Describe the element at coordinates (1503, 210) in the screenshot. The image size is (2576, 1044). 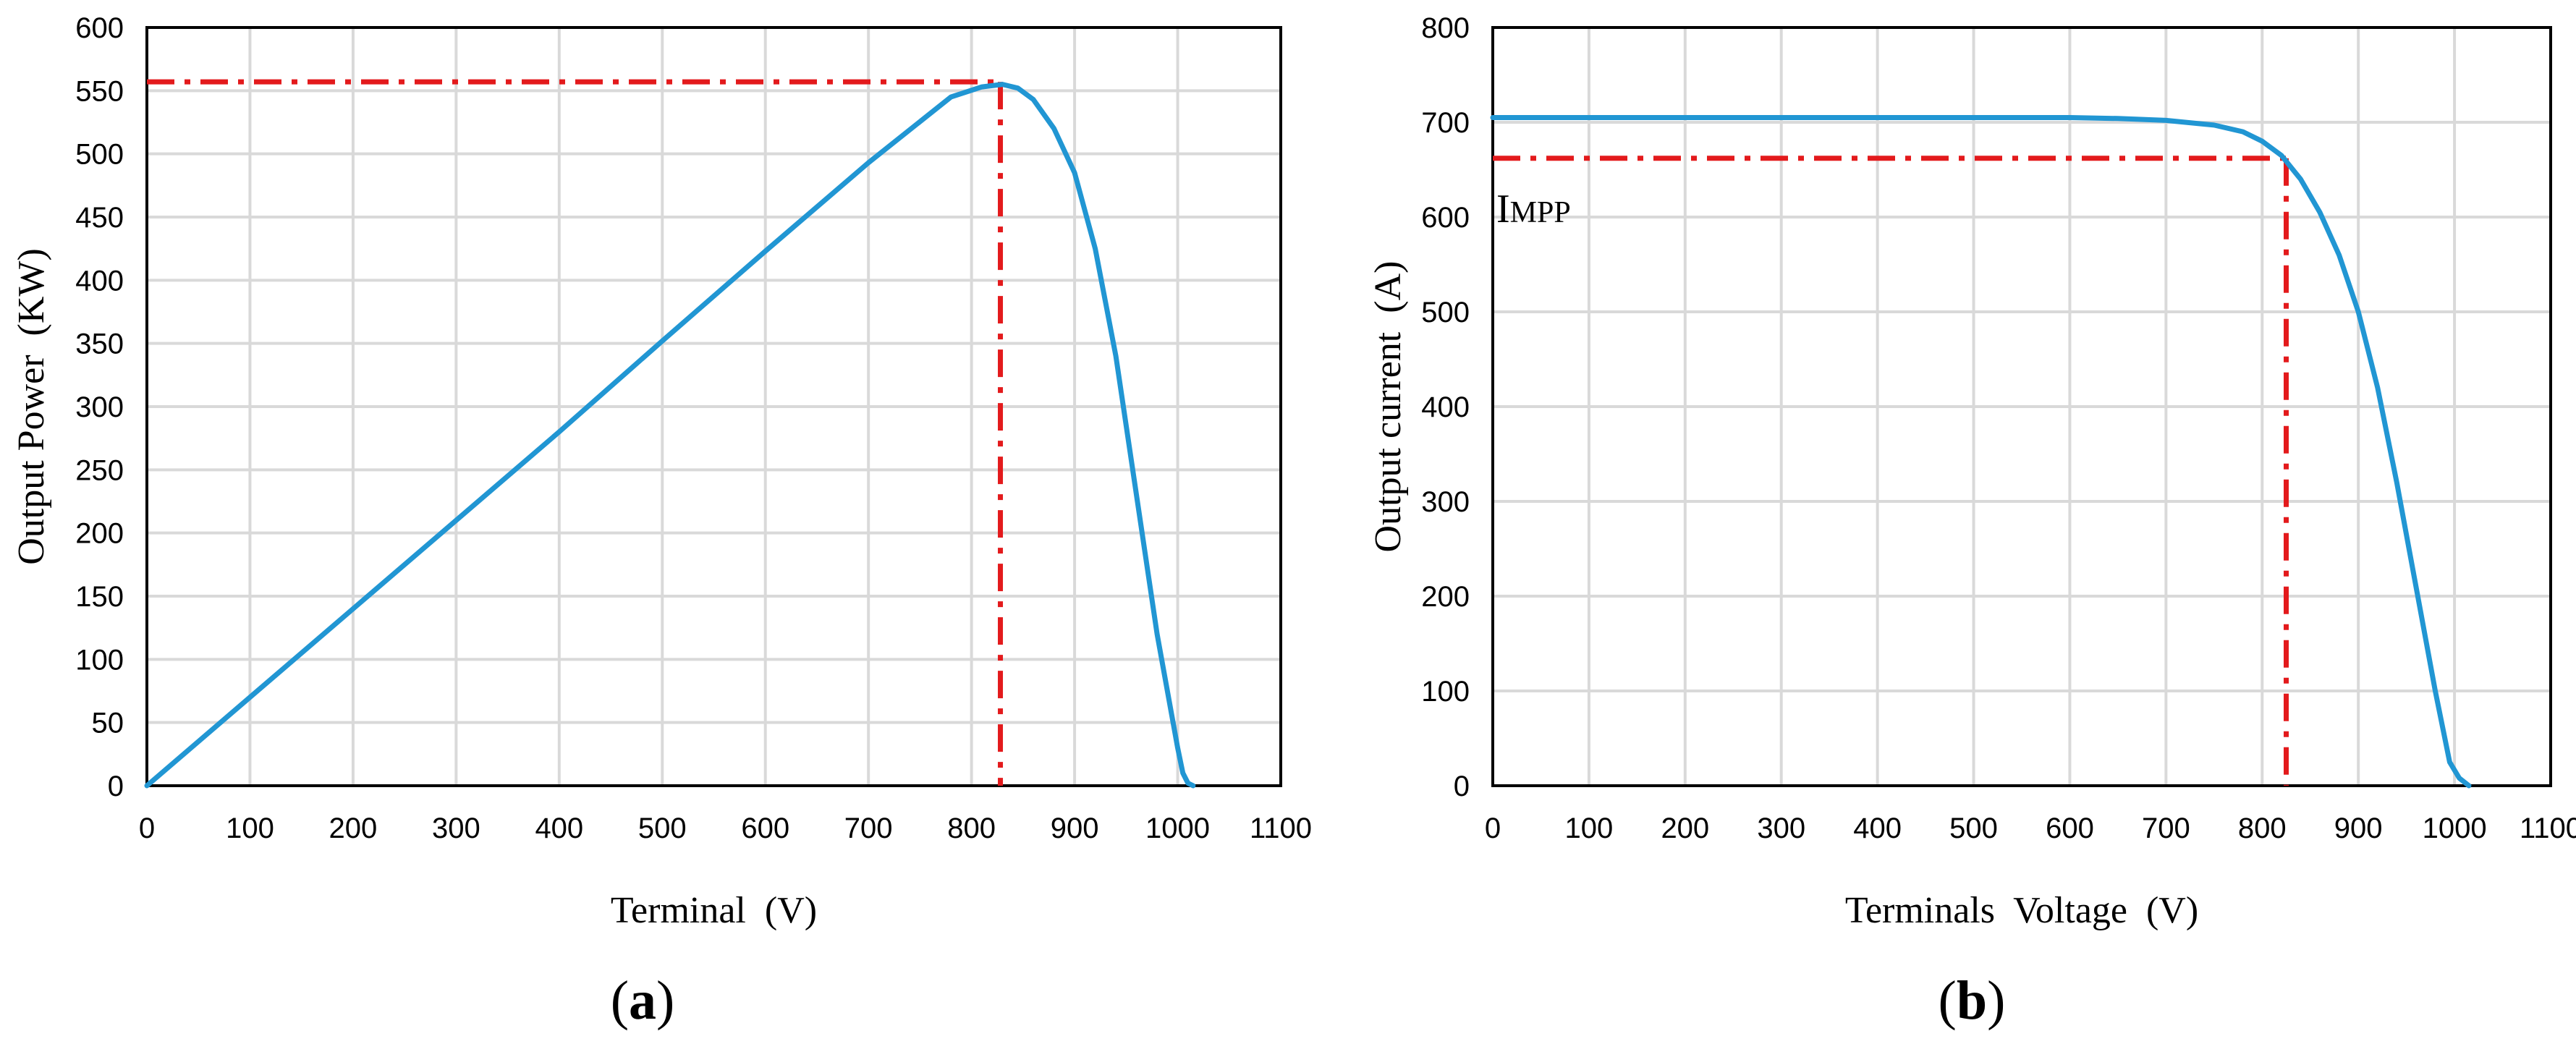
I see `impp-main: I` at that location.